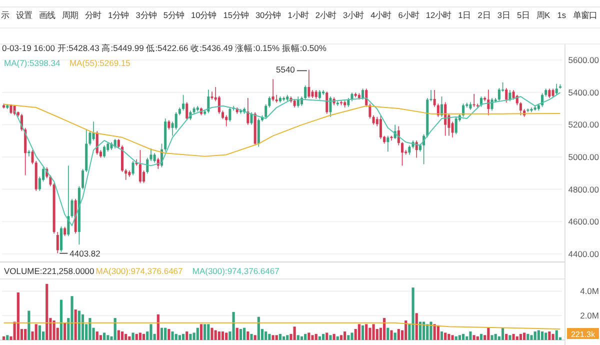 The image size is (600, 345). Describe the element at coordinates (100, 63) in the screenshot. I see `text: MA(55):5269.15` at that location.